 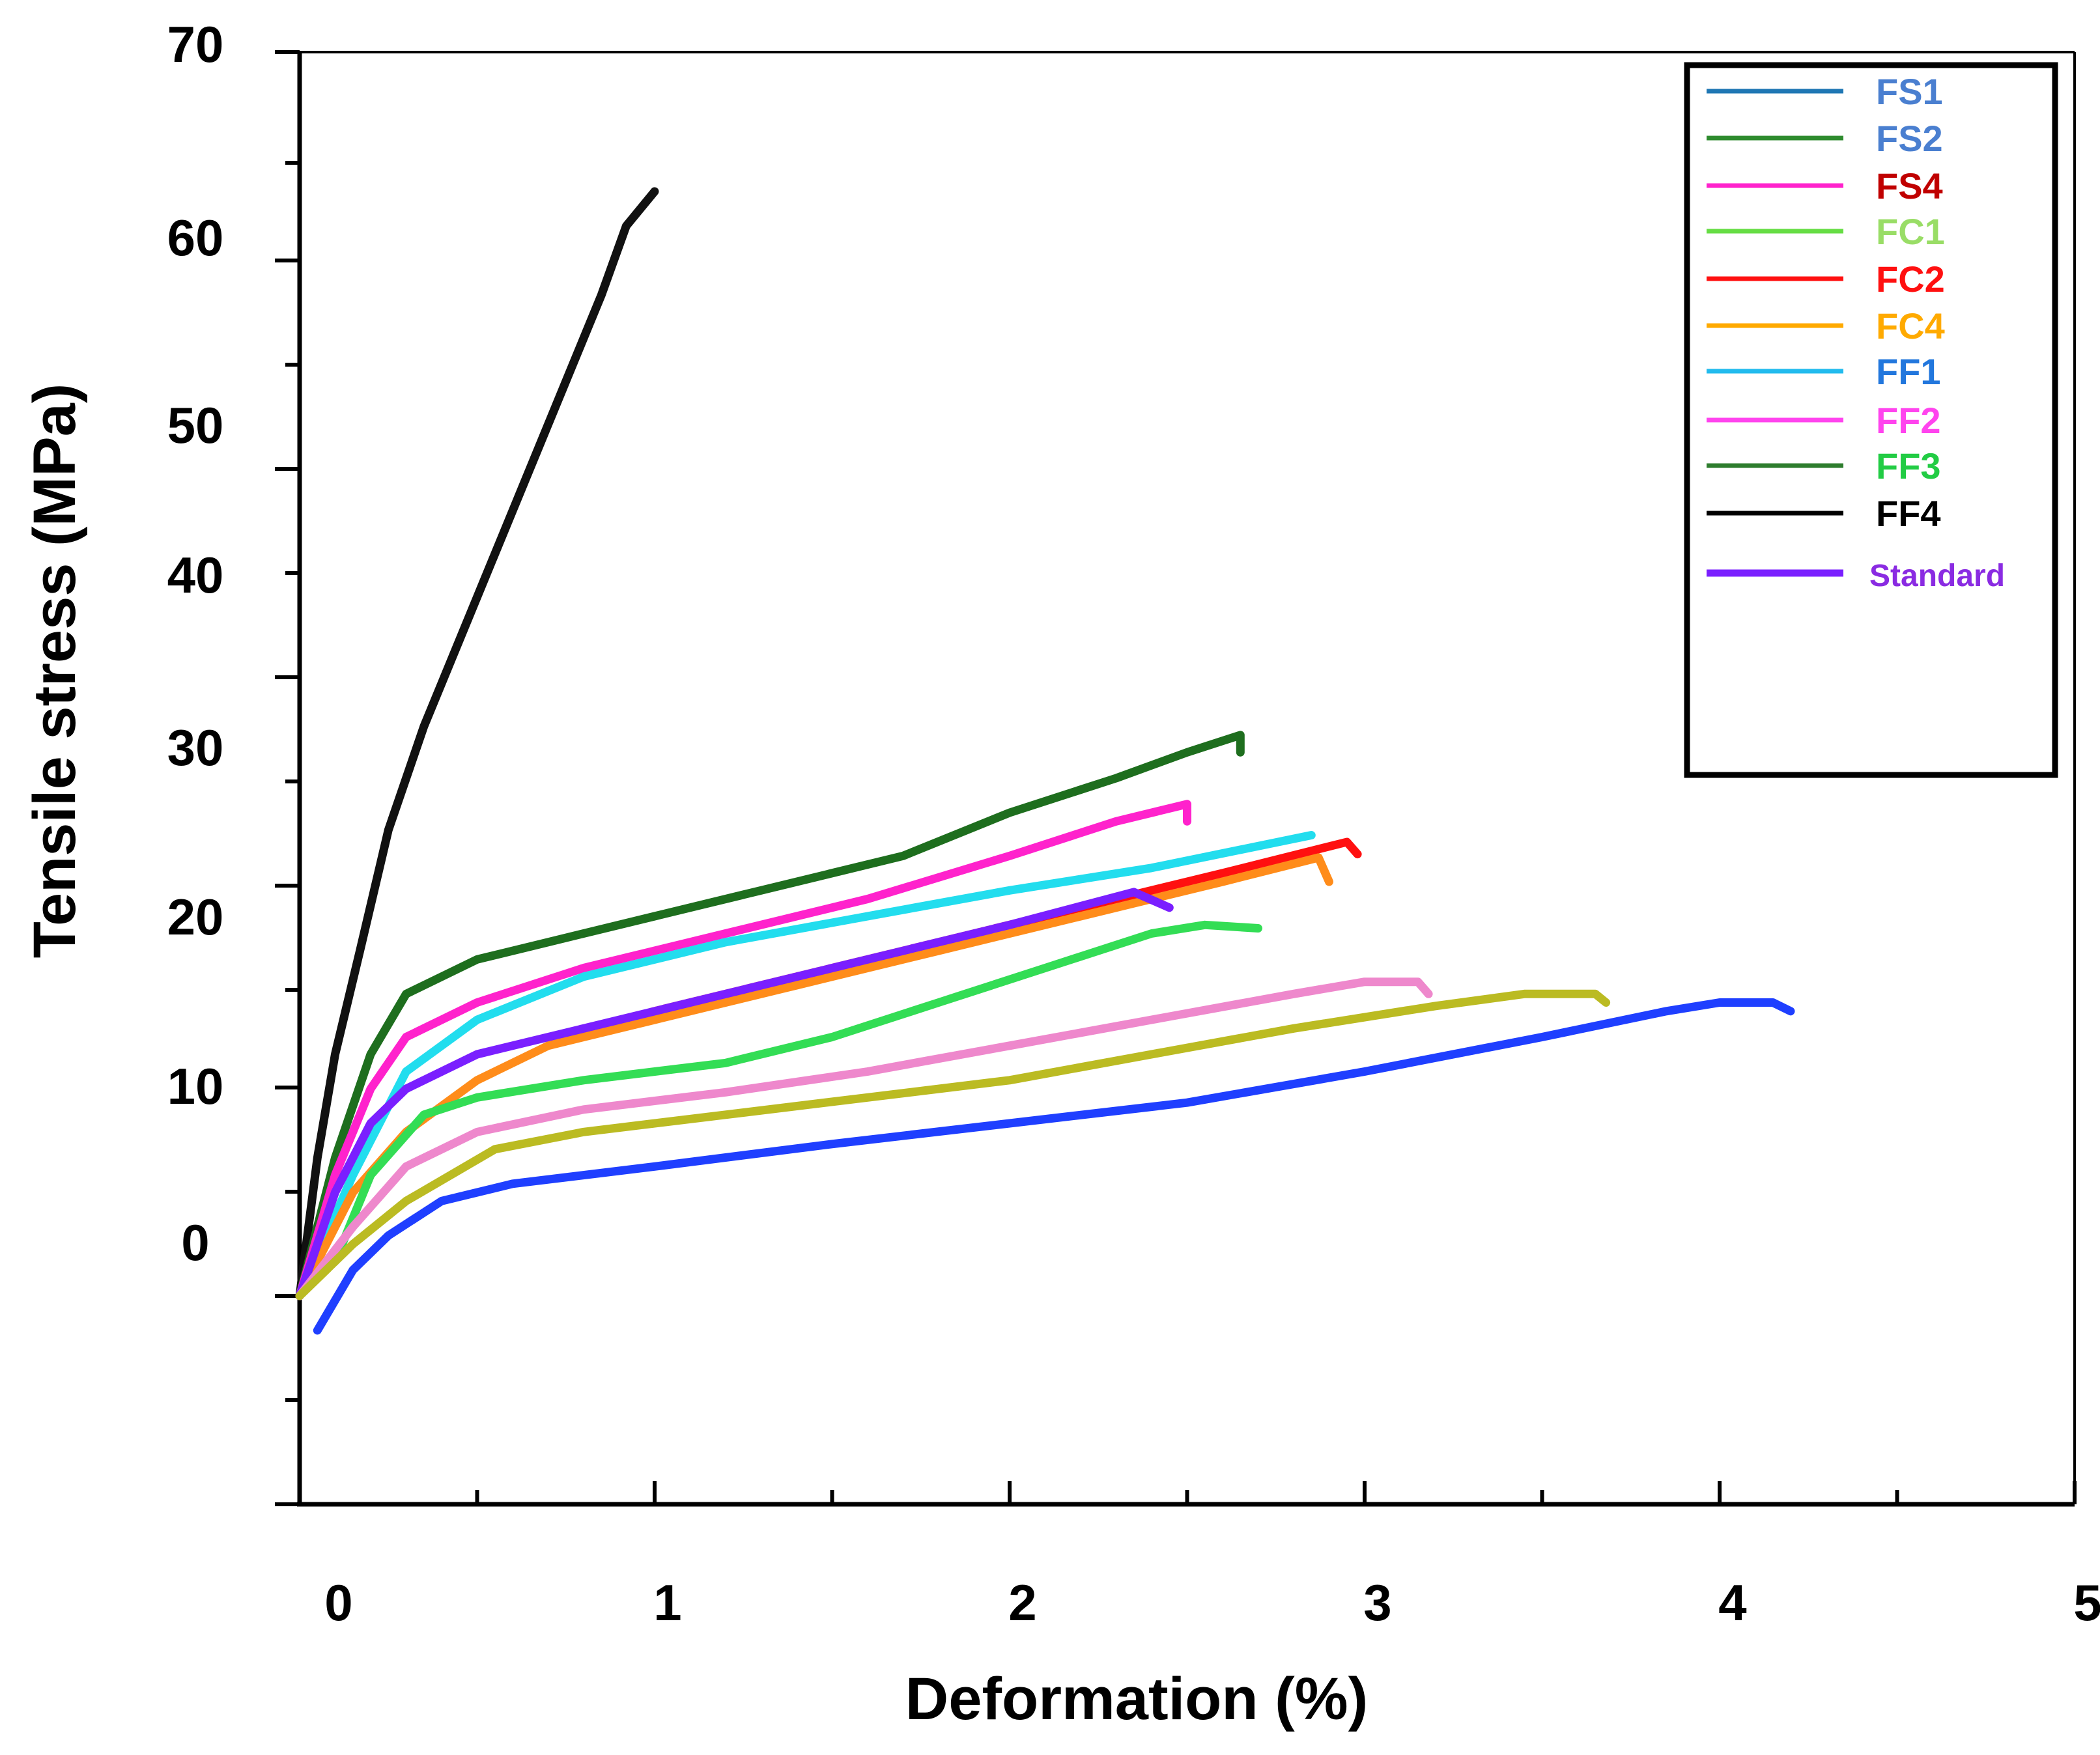 I want to click on legend-label: Standard, so click(x=1937, y=576).